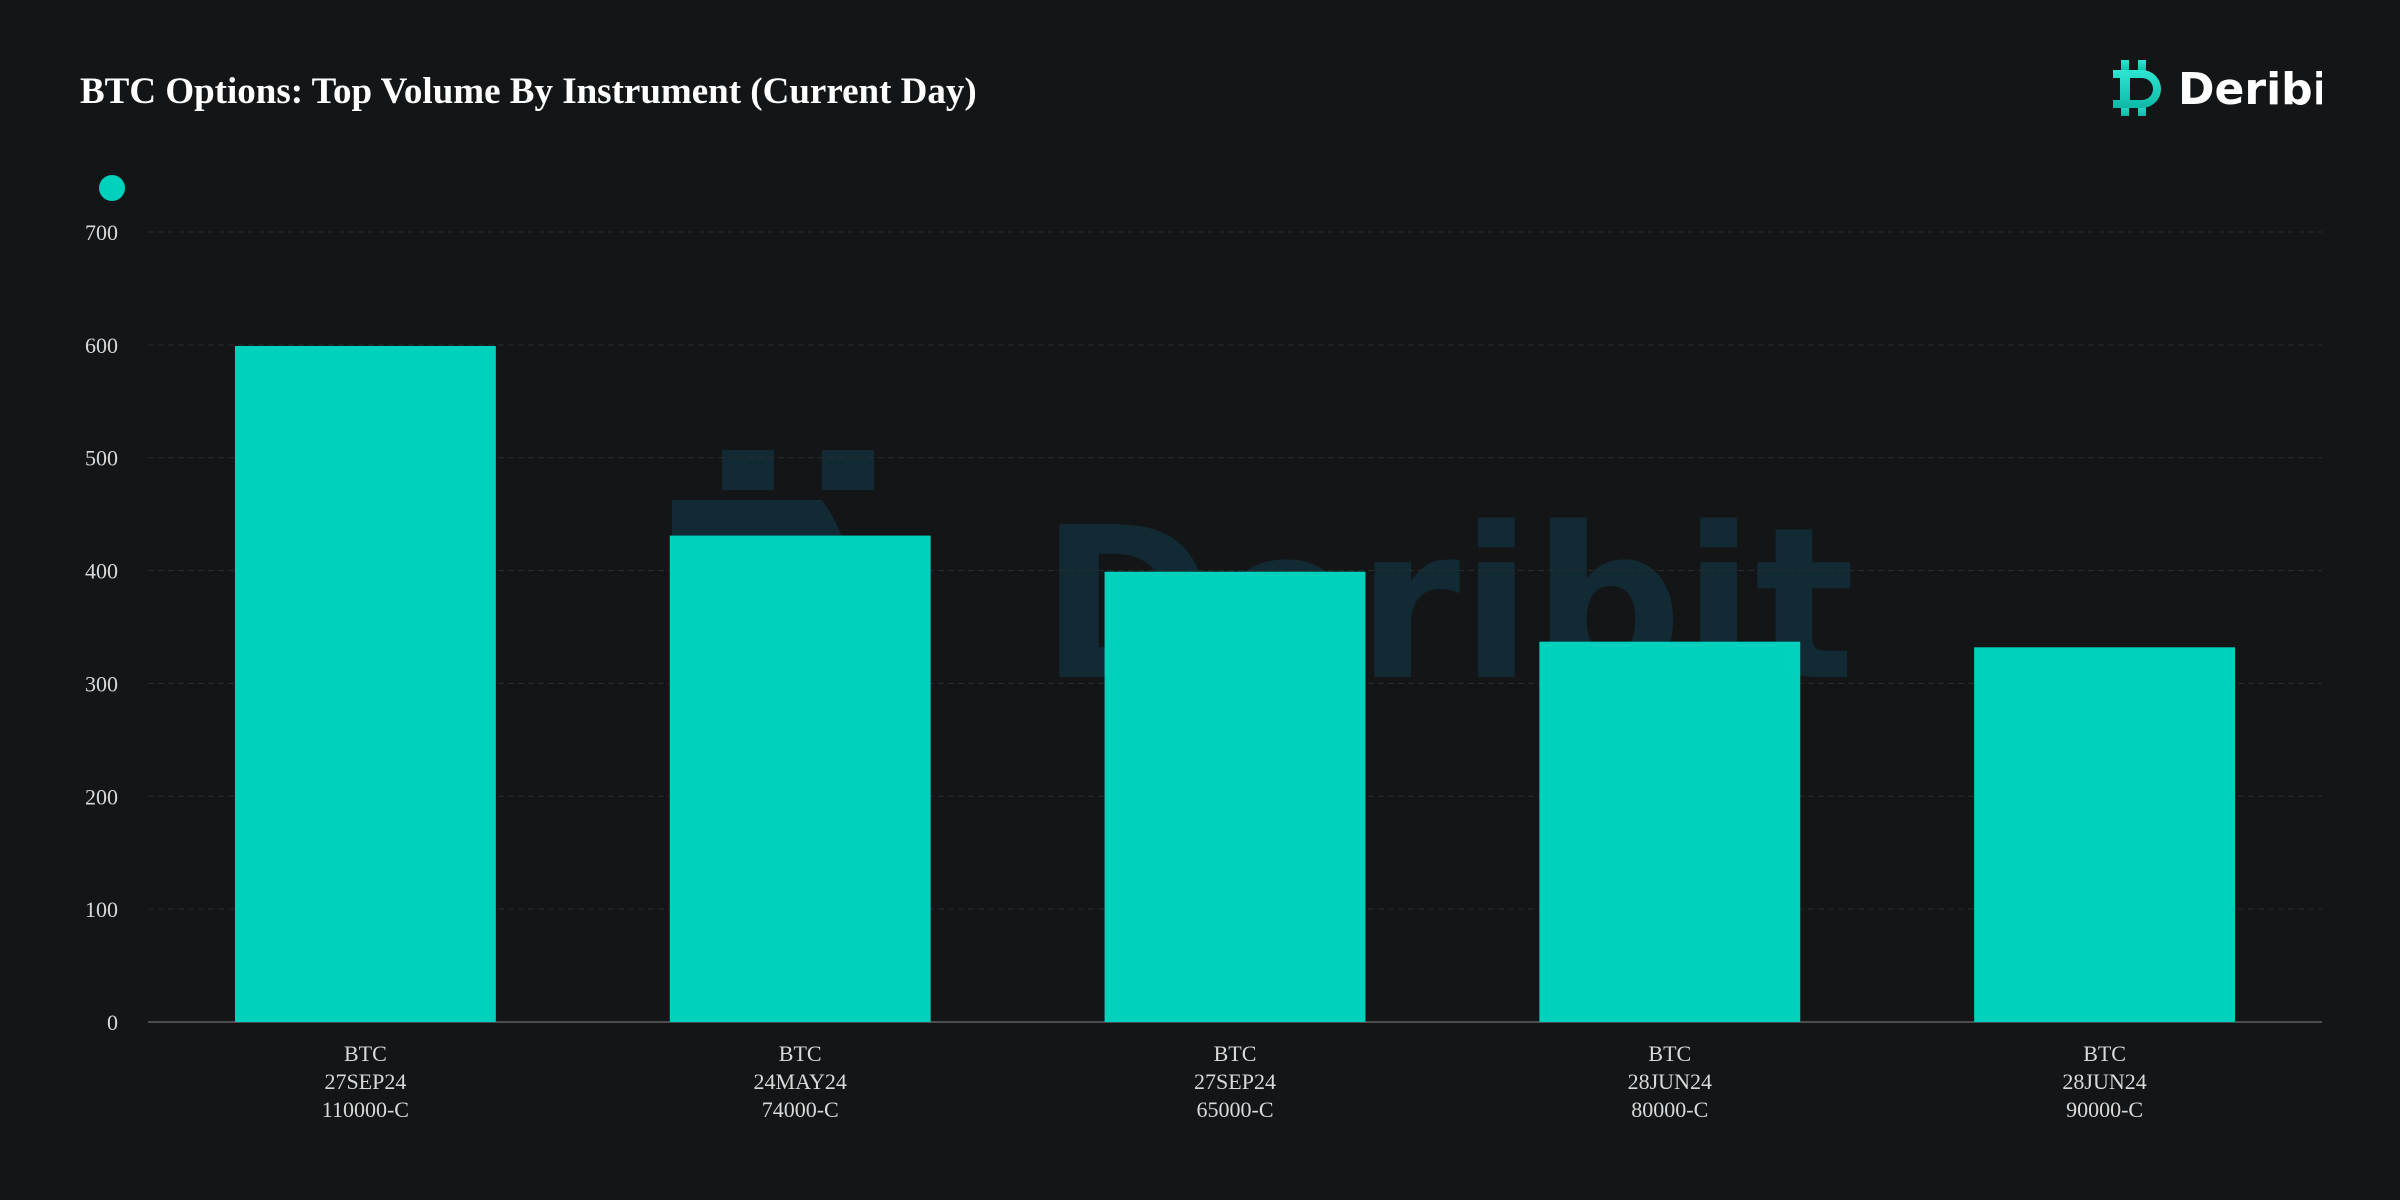 This screenshot has height=1200, width=2400. Describe the element at coordinates (101, 683) in the screenshot. I see `y-tick-label: 300` at that location.